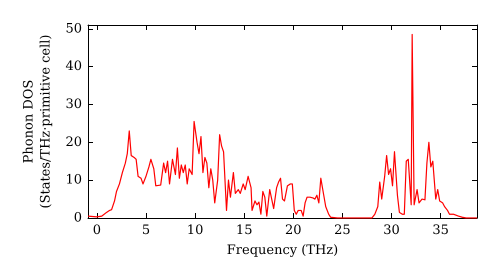  What do you see at coordinates (342, 230) in the screenshot?
I see `x-tick-label: 25` at bounding box center [342, 230].